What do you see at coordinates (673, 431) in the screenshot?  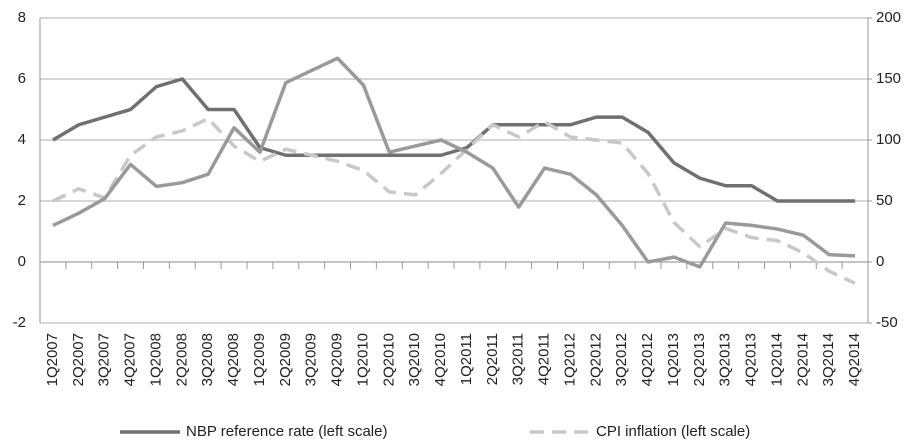 I see `legend-label: CPI inflation (left scale)` at bounding box center [673, 431].